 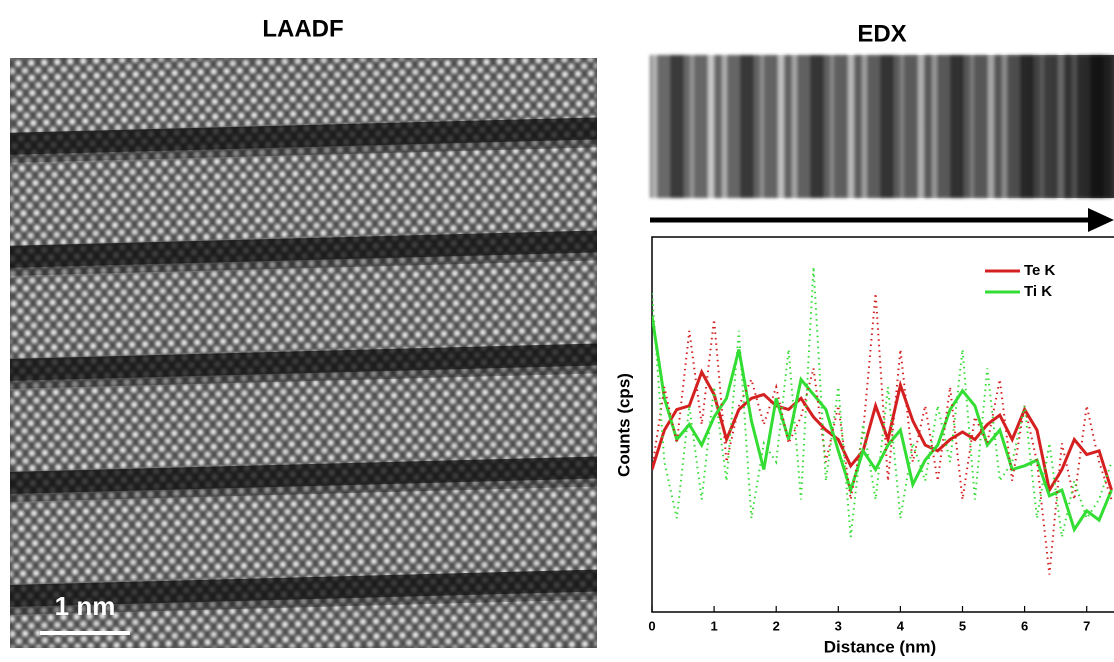 What do you see at coordinates (962, 625) in the screenshot?
I see `x-tick-label: 5` at bounding box center [962, 625].